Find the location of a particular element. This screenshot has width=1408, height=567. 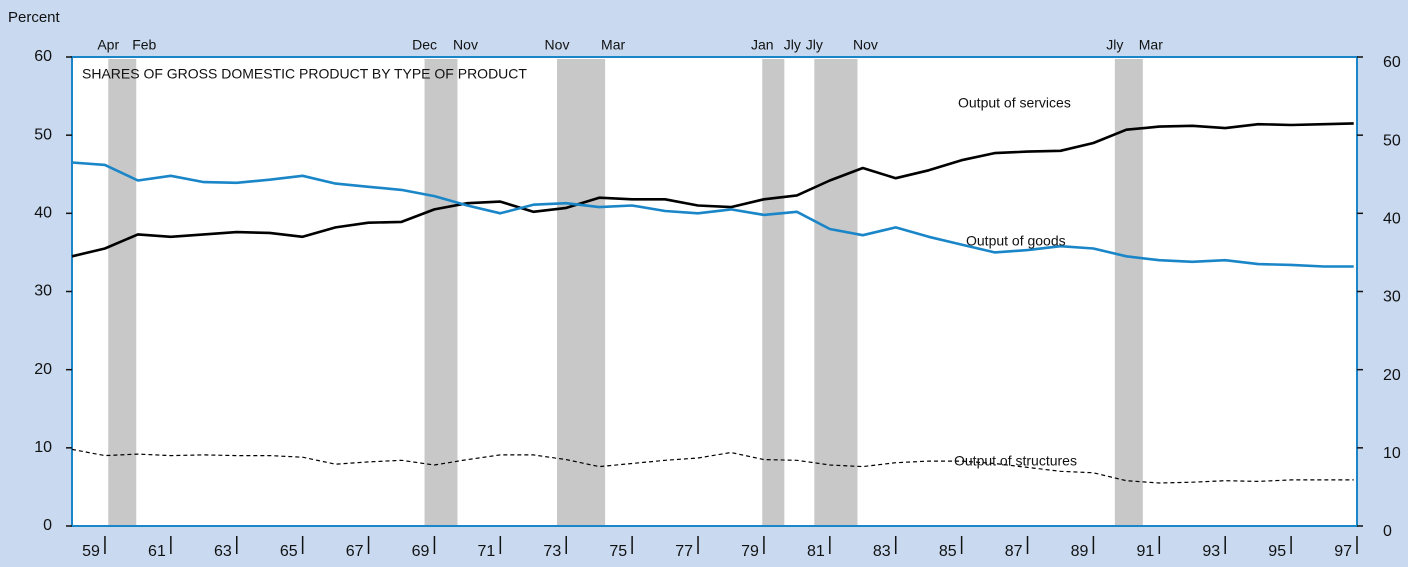

series-label: Output of structures is located at coordinates (1015, 461).